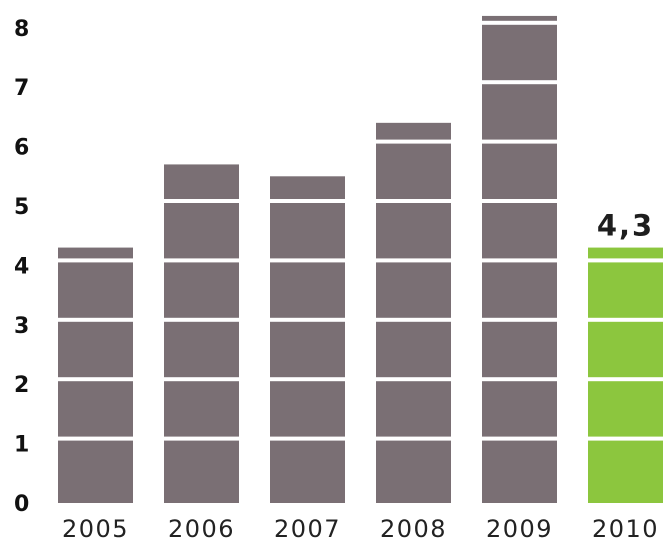 This screenshot has height=547, width=667. I want to click on bar-2008, so click(413, 312).